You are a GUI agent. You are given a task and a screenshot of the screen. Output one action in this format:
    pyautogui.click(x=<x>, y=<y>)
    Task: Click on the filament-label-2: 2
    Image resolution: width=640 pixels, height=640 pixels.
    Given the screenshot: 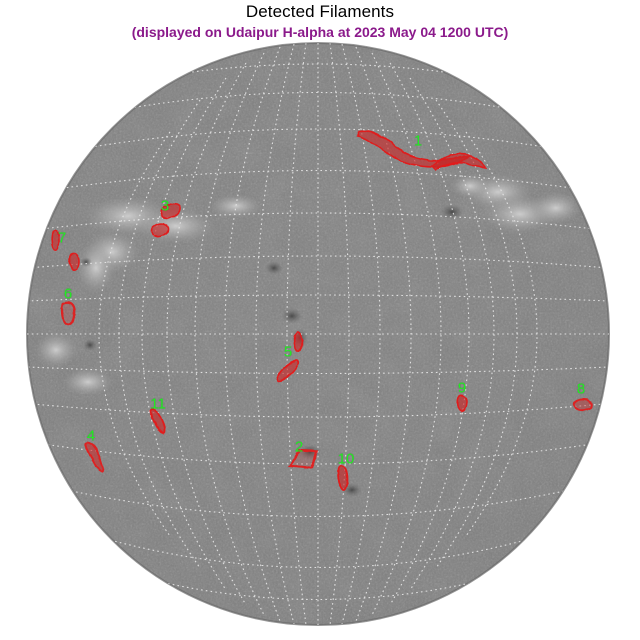 What is the action you would take?
    pyautogui.click(x=299, y=447)
    